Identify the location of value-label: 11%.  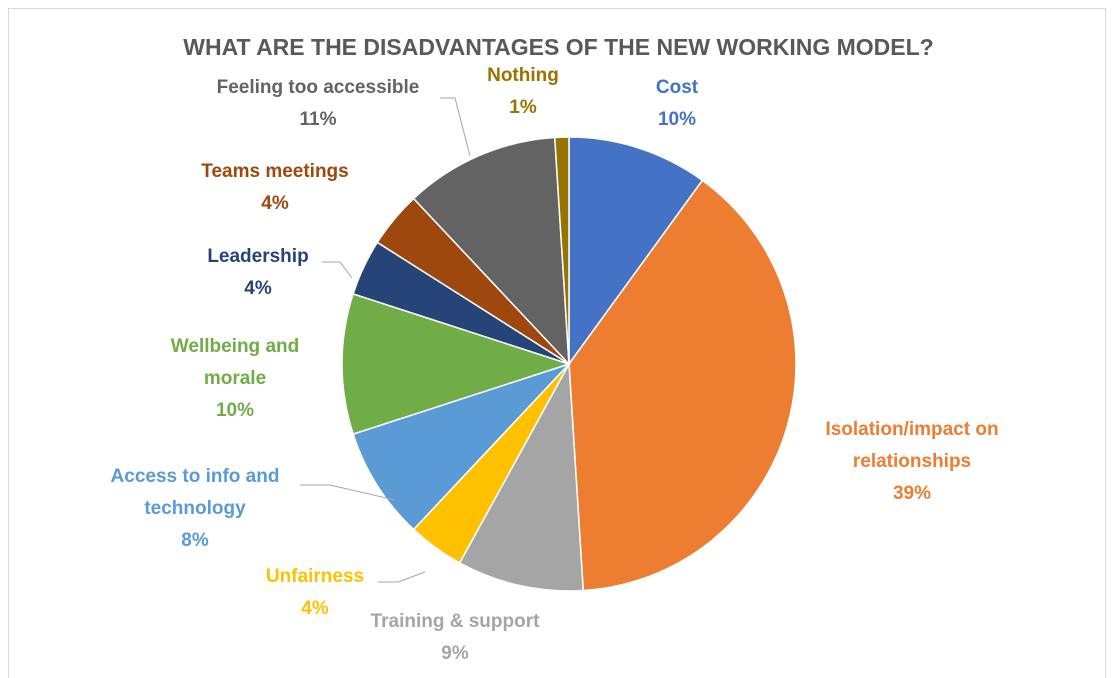
(318, 119).